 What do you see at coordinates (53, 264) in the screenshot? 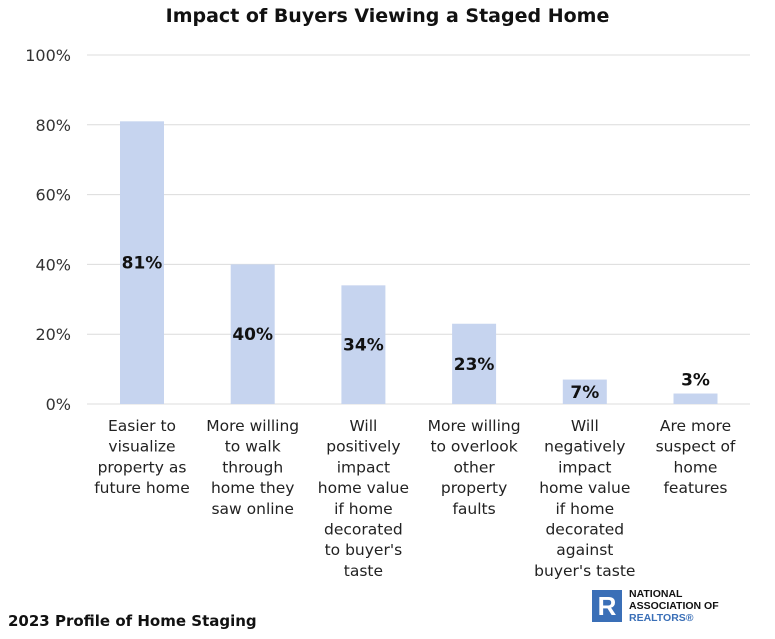
I see `y-tick-label: 40%` at bounding box center [53, 264].